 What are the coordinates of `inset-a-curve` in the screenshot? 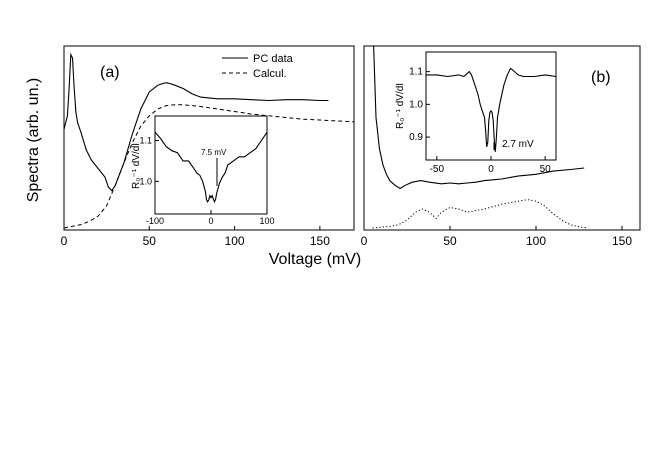 It's located at (211, 167).